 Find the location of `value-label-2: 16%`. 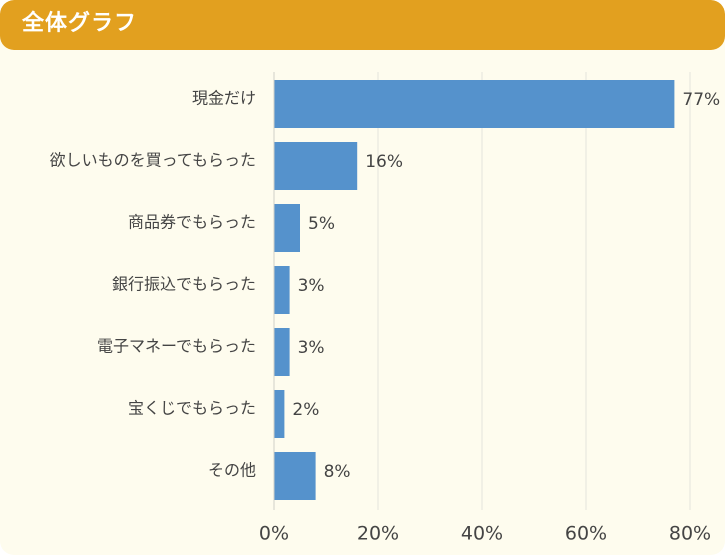

value-label-2: 16% is located at coordinates (384, 162).